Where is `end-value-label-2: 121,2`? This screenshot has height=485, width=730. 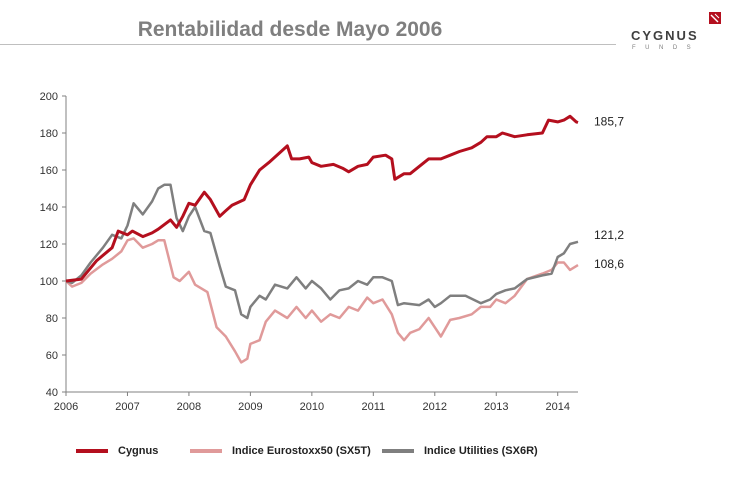
end-value-label-2: 121,2 is located at coordinates (609, 235).